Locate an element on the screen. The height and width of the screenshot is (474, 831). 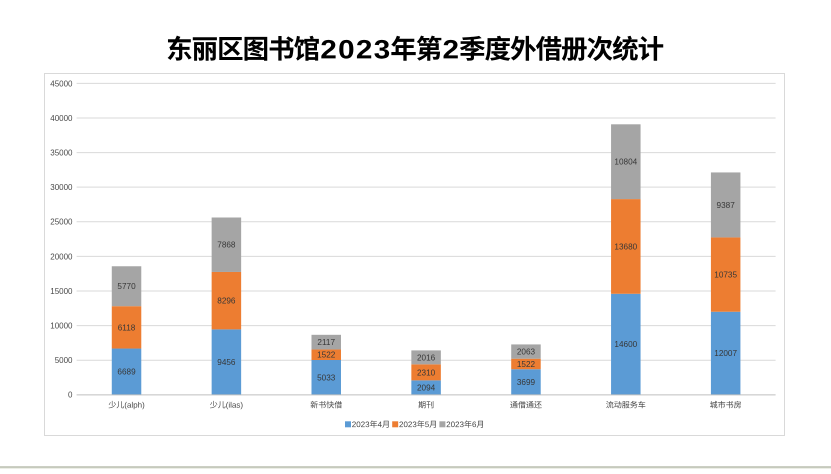
svg-text: 9456 is located at coordinates (226, 362).